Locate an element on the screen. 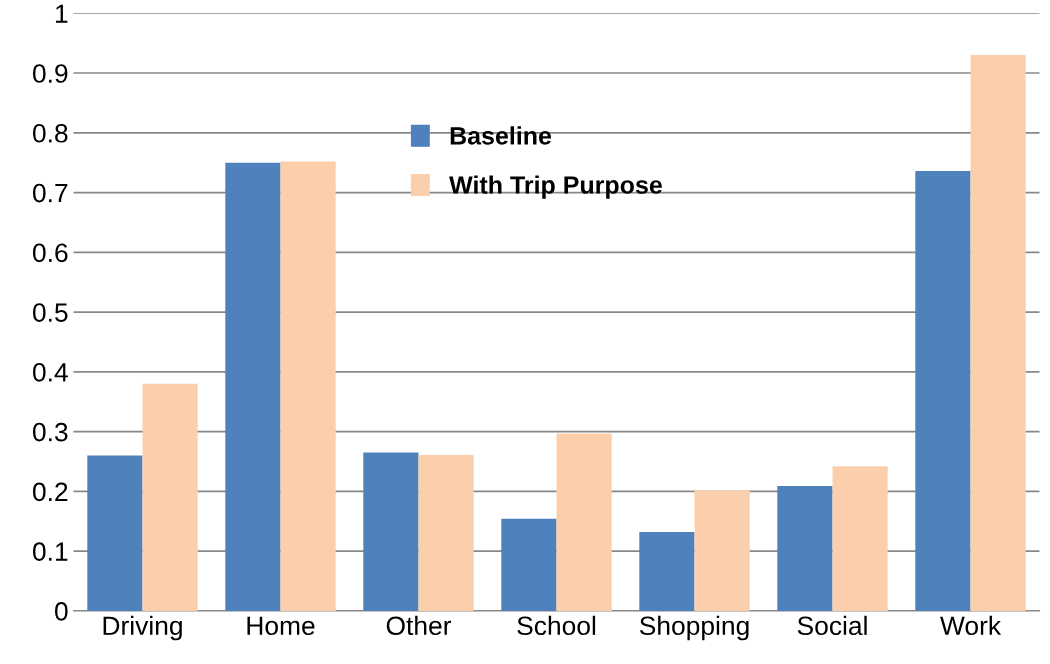  y-tick-label: 0.1 is located at coordinates (50, 551).